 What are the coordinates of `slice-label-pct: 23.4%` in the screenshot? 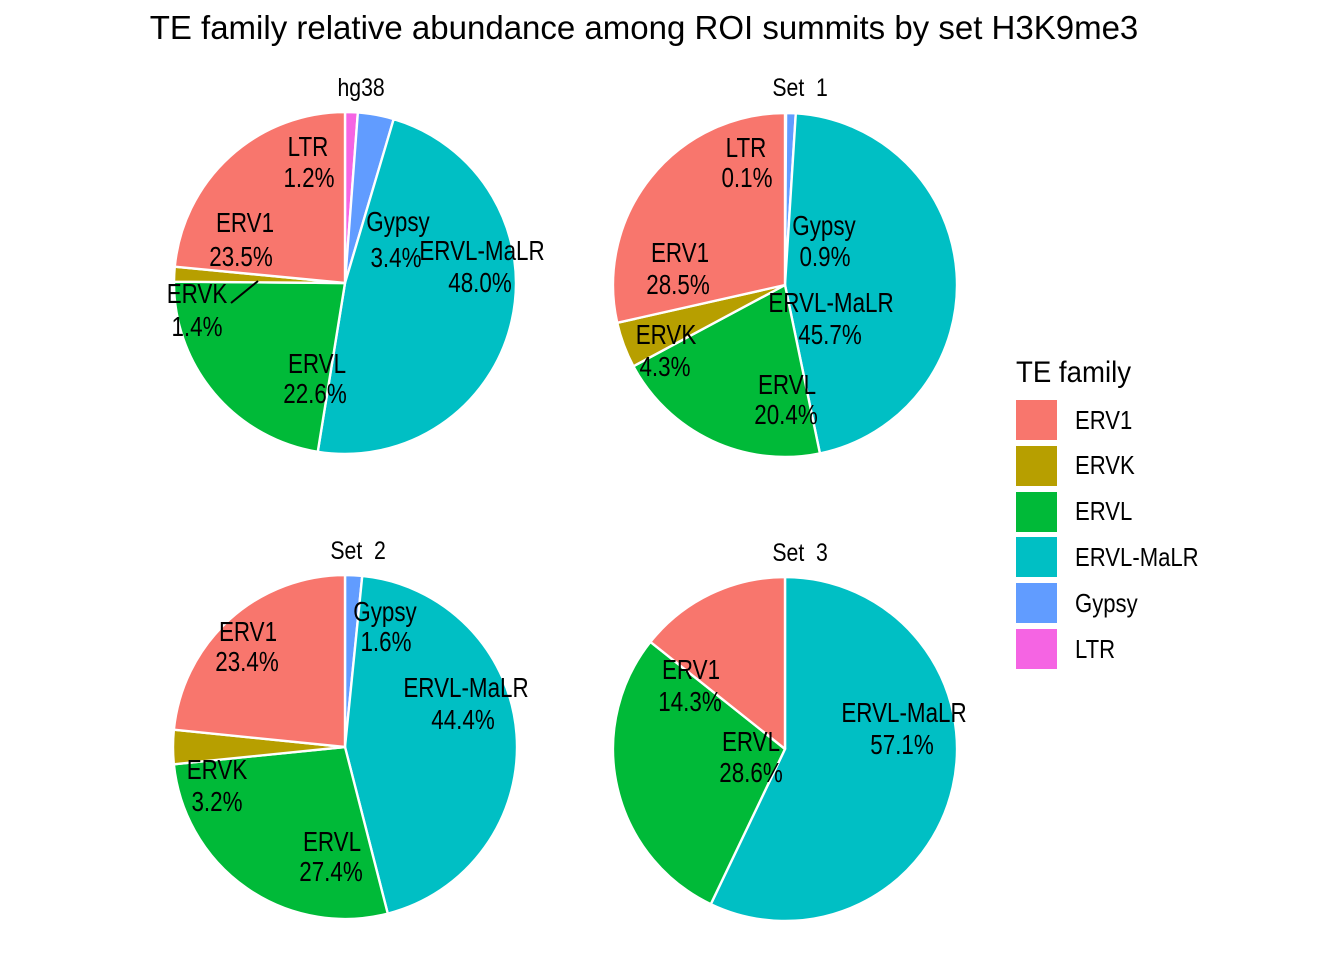 It's located at (246, 662).